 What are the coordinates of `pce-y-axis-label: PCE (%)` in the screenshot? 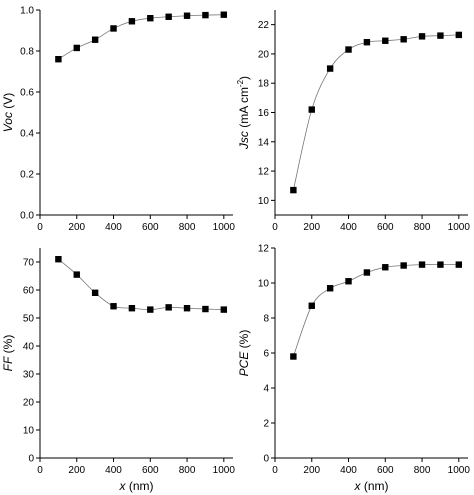 It's located at (244, 353).